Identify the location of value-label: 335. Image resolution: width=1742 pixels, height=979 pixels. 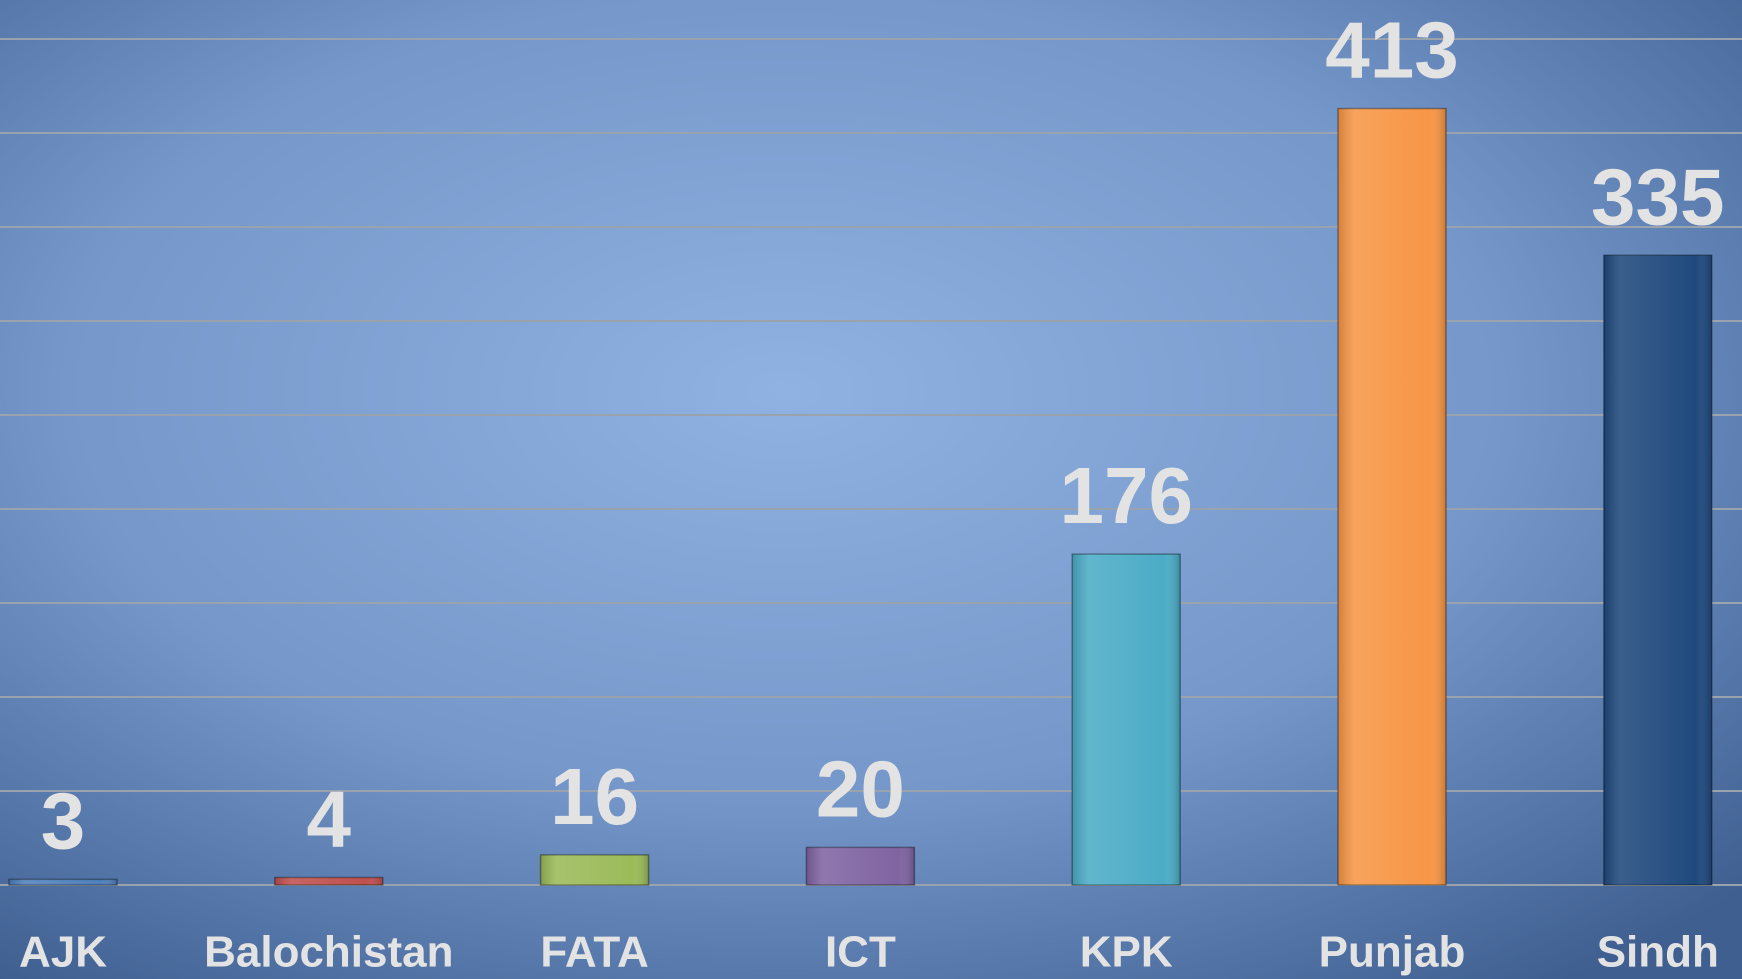
(1657, 196).